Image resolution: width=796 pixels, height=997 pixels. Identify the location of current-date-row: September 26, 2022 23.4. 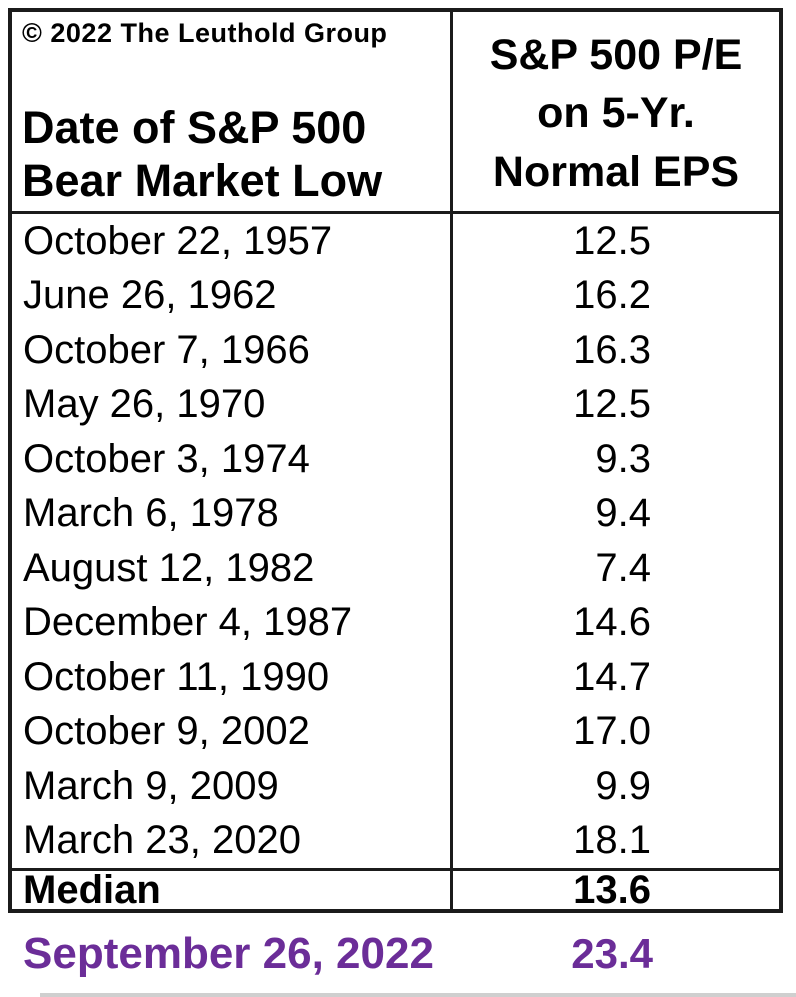
(395, 954).